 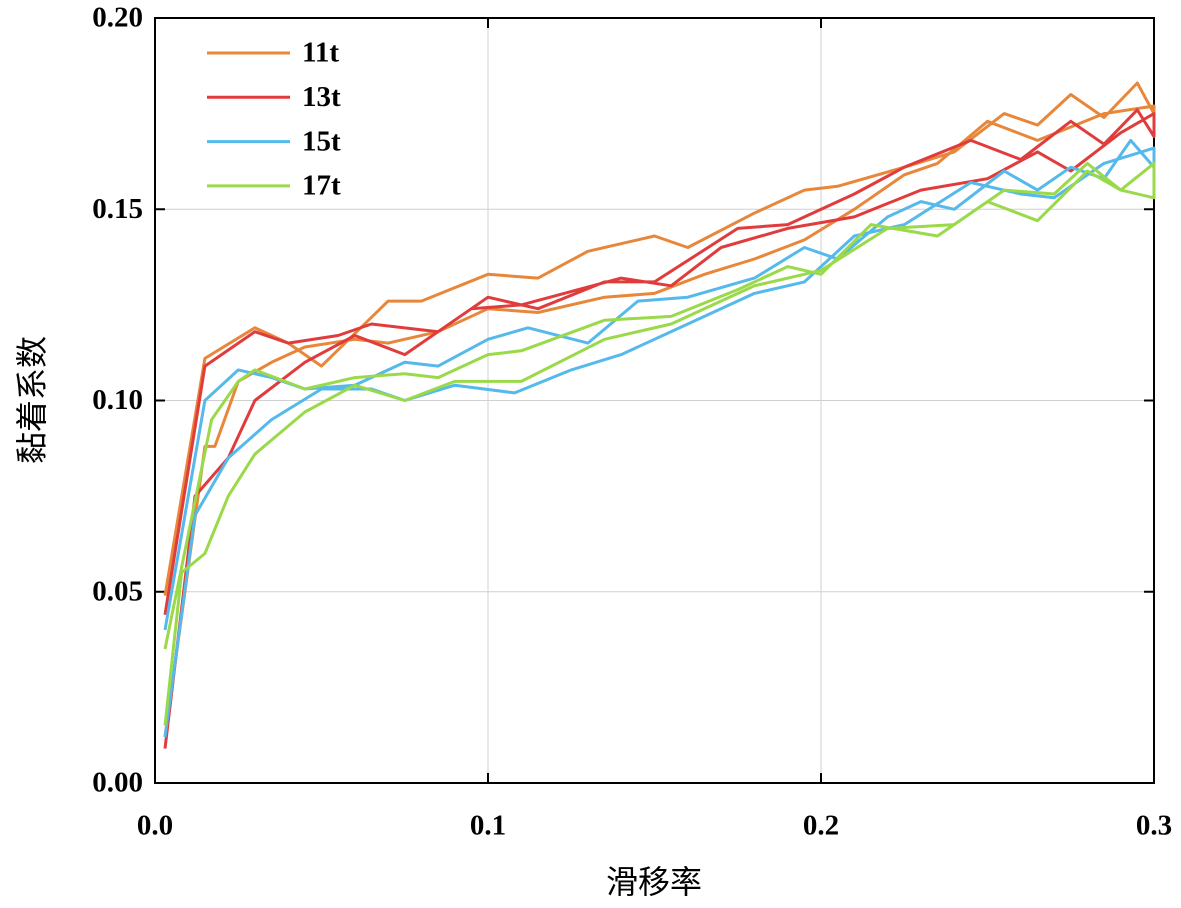 What do you see at coordinates (117, 783) in the screenshot?
I see `y-tick-label: 0.00` at bounding box center [117, 783].